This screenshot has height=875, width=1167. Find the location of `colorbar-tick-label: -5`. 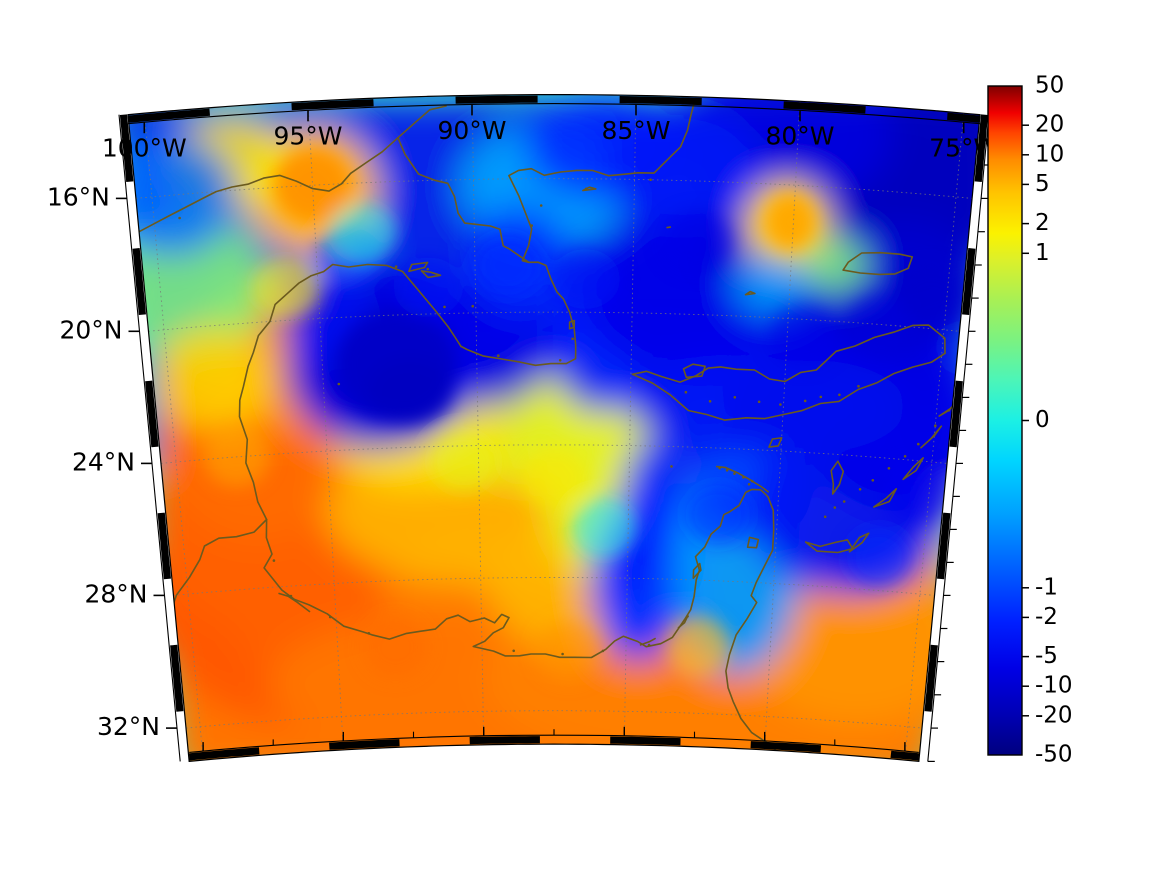

colorbar-tick-label: -5 is located at coordinates (1046, 656).